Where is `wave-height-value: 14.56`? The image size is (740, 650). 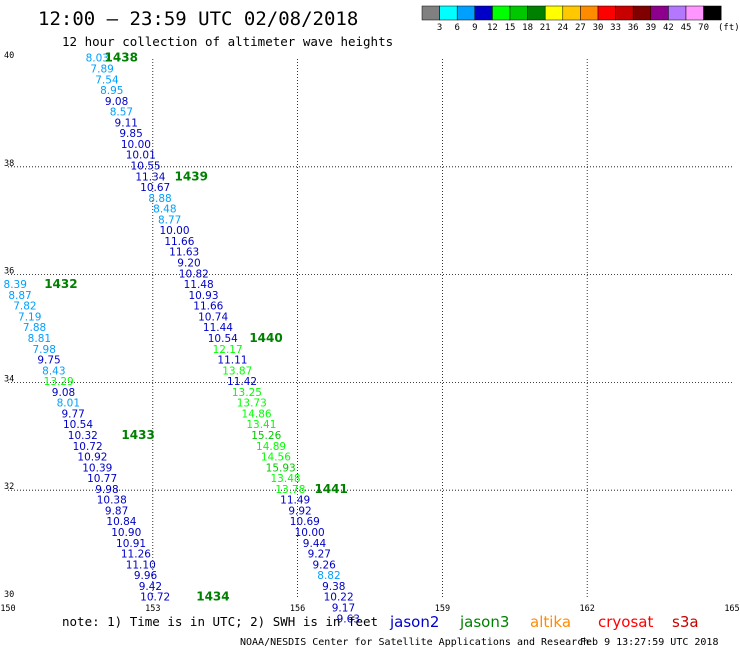 wave-height-value: 14.56 is located at coordinates (276, 458).